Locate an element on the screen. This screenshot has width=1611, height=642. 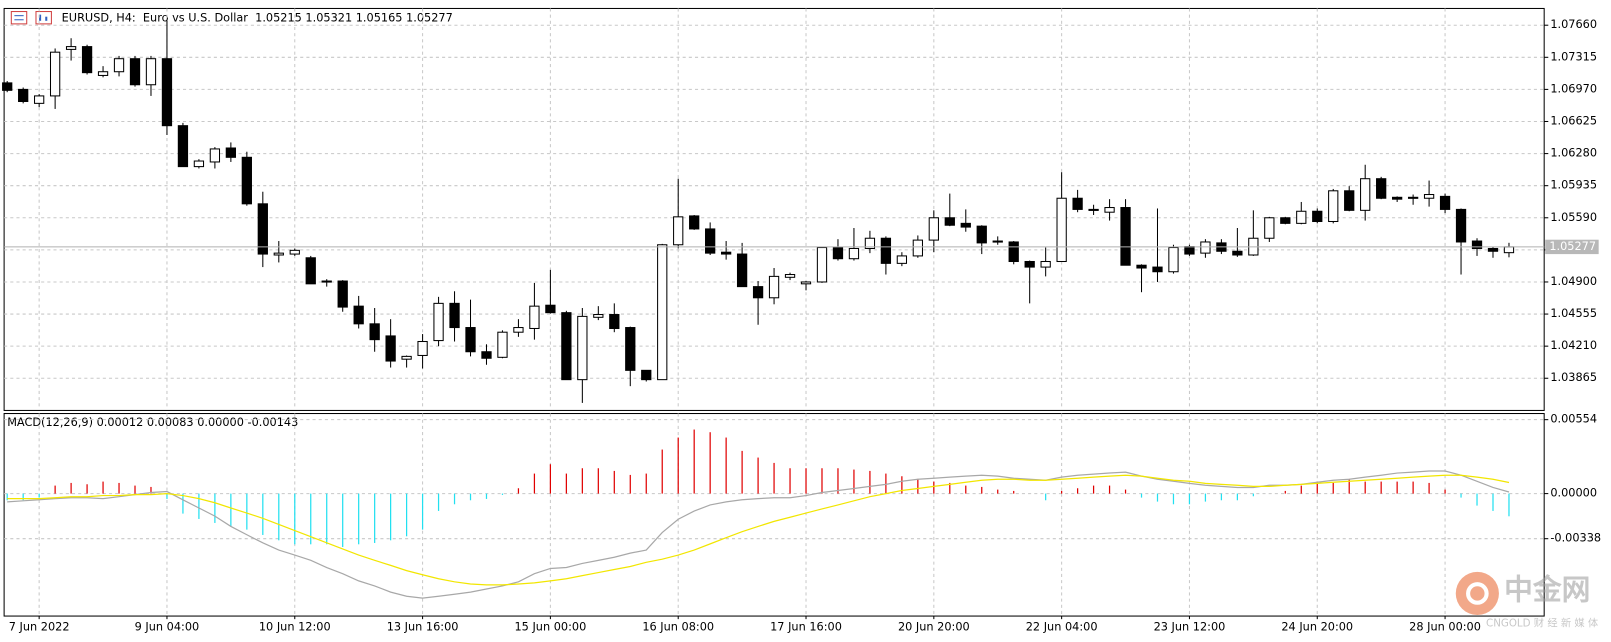
price-label-box is located at coordinates (1572, 247).